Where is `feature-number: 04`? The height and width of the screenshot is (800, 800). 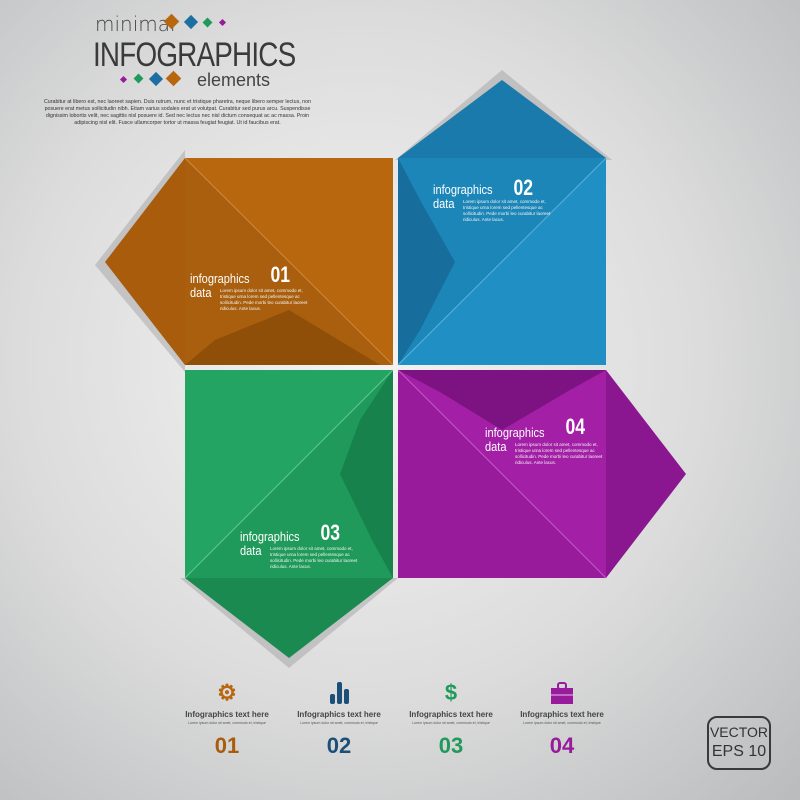
feature-number: 04 is located at coordinates (562, 745).